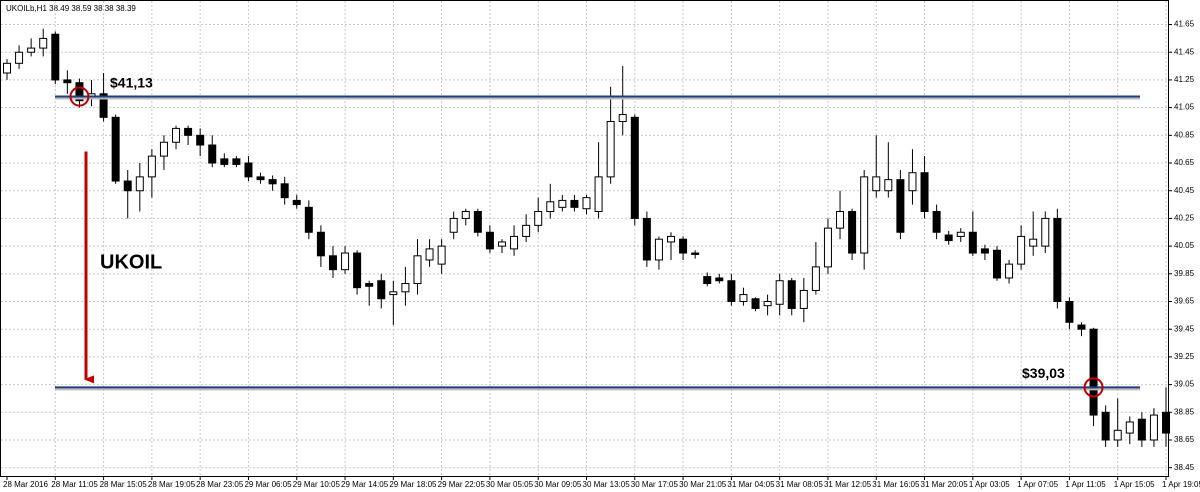  Describe the element at coordinates (1184, 328) in the screenshot. I see `y-tick-label: 39.45` at that location.